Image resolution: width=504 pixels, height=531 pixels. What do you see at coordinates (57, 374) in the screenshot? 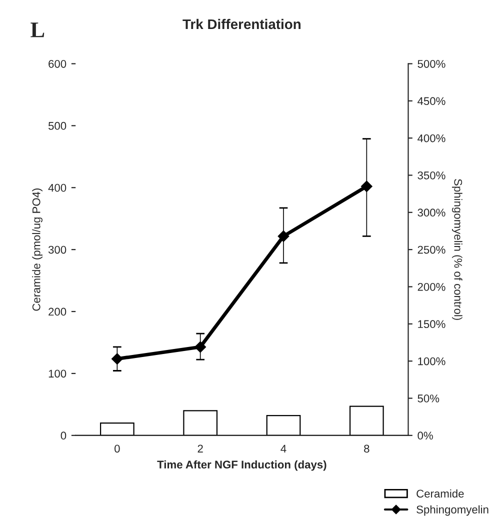
I see `y-tick-label: 100` at bounding box center [57, 374].